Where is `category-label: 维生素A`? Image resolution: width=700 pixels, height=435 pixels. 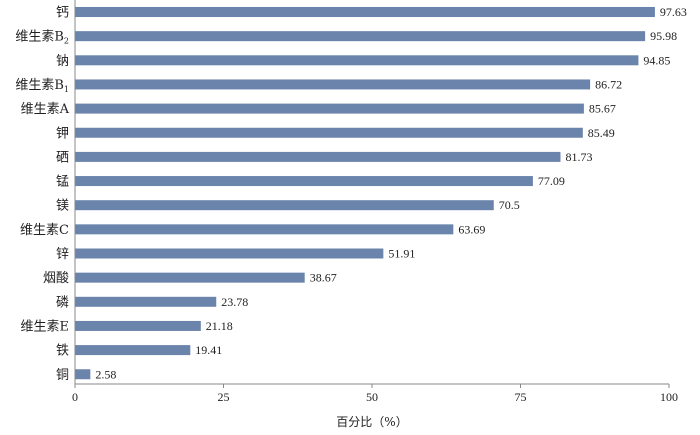
category-label: 维生素A is located at coordinates (45, 109).